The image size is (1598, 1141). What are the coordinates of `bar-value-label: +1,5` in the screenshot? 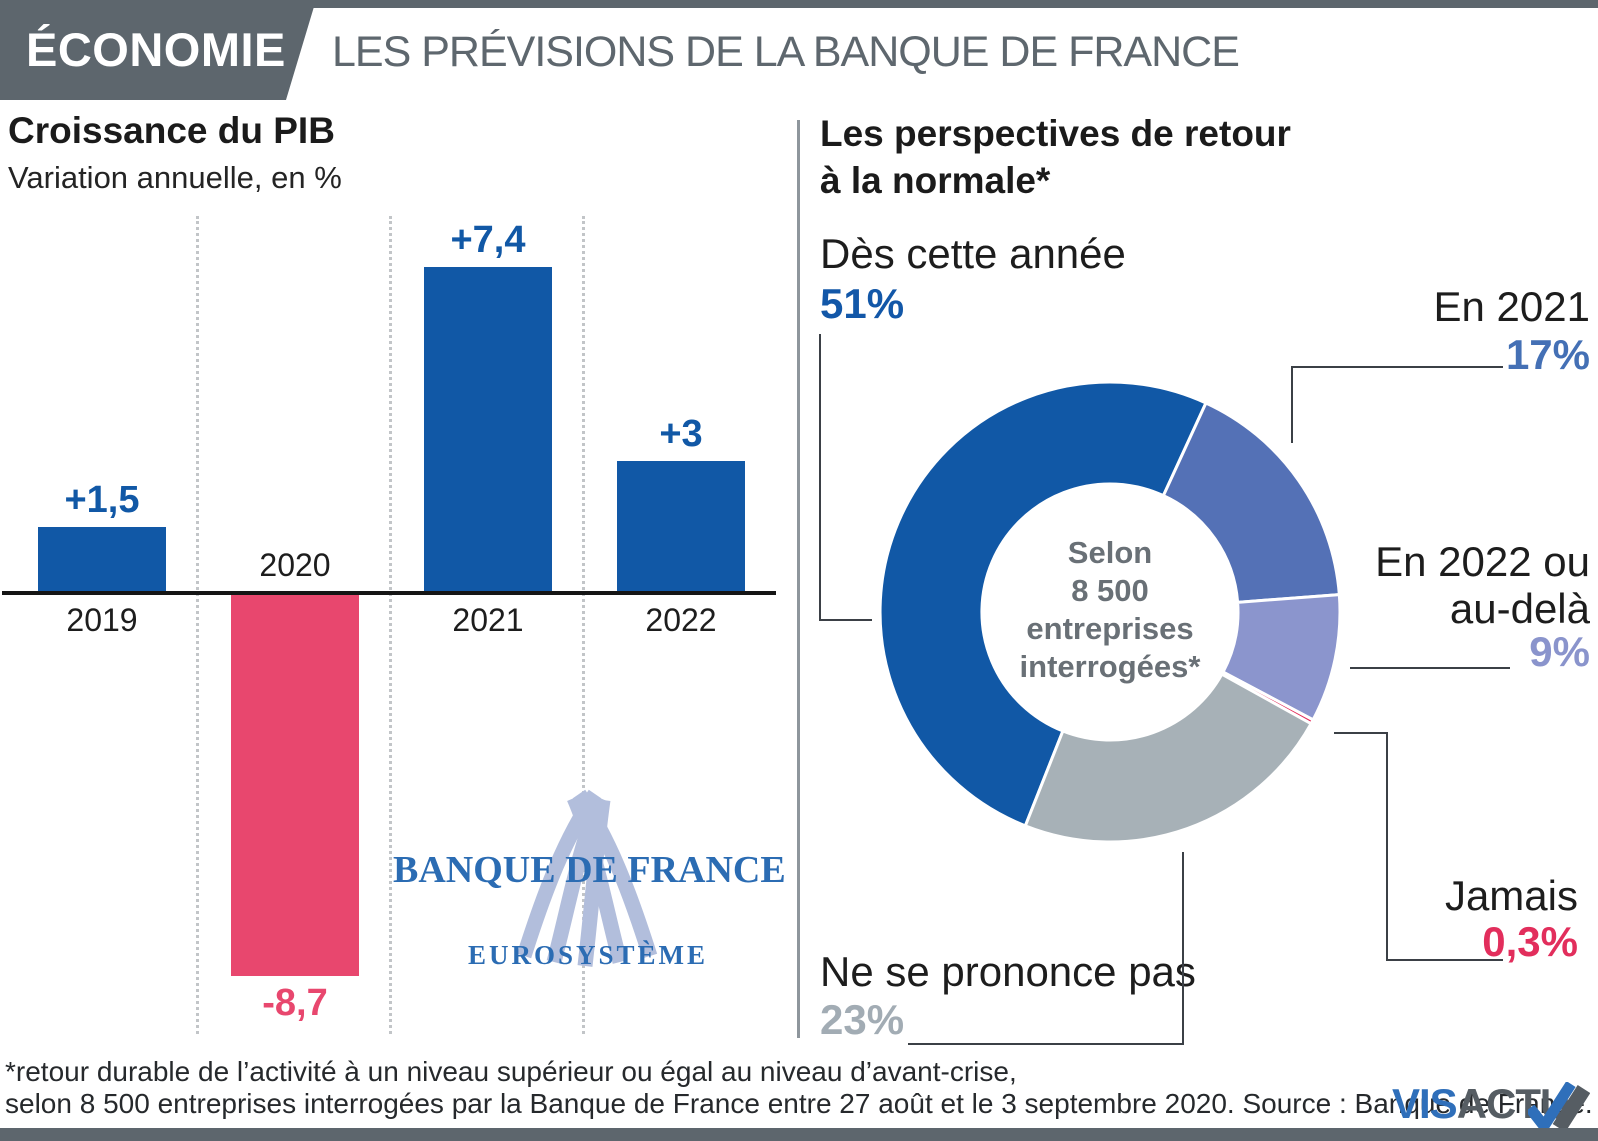 It's located at (102, 500).